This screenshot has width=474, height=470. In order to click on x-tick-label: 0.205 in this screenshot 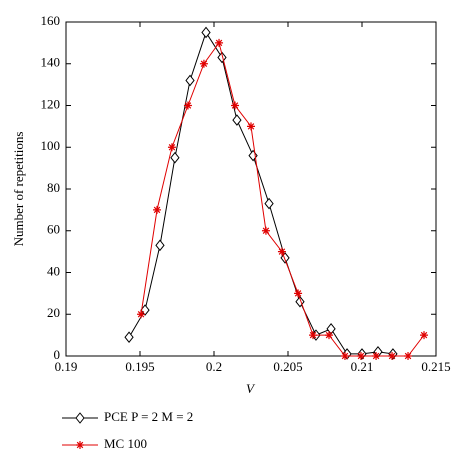, I will do `click(287, 366)`.